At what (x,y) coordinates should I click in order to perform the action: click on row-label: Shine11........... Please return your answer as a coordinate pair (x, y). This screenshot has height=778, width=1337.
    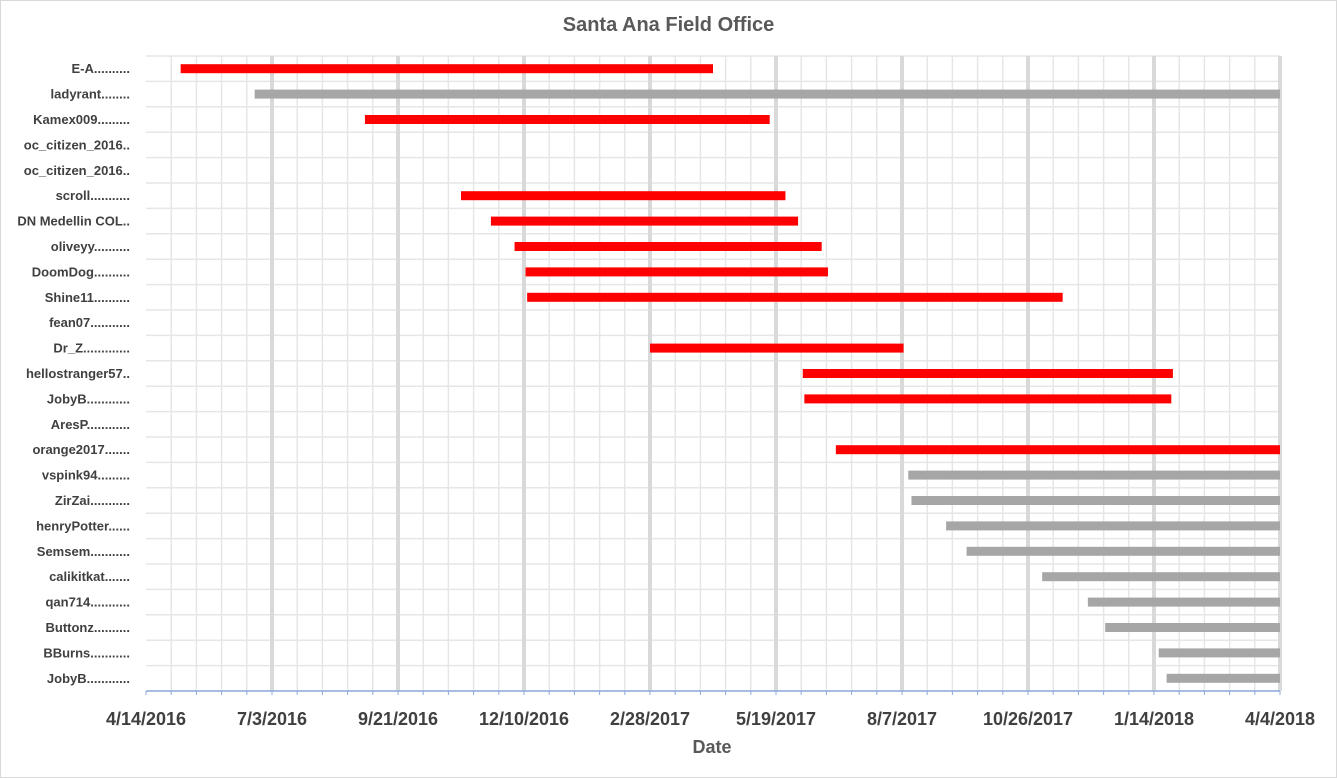
    Looking at the image, I should click on (87, 297).